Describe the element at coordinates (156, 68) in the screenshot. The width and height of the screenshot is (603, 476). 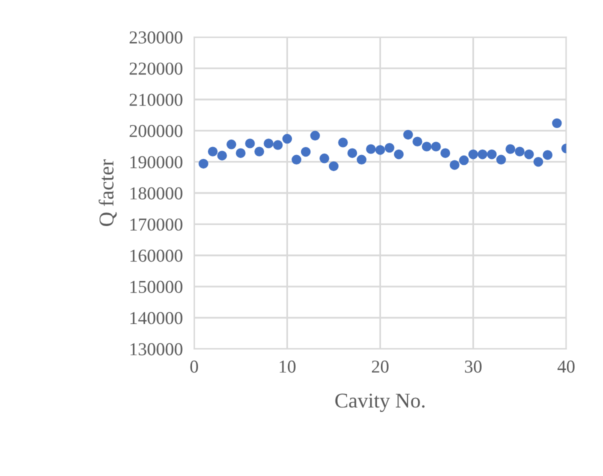
I see `y-tick-label: 220000` at that location.